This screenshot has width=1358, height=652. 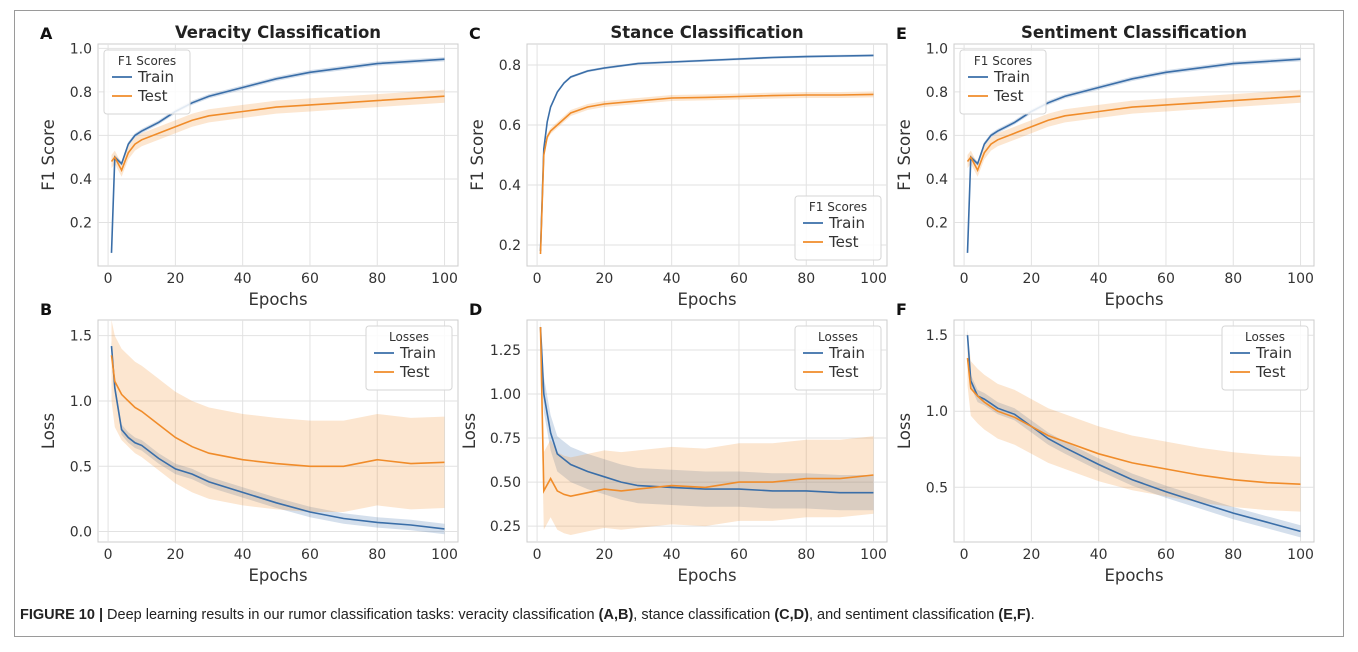 I want to click on caption-ref-ef: (E,F), so click(x=1014, y=615).